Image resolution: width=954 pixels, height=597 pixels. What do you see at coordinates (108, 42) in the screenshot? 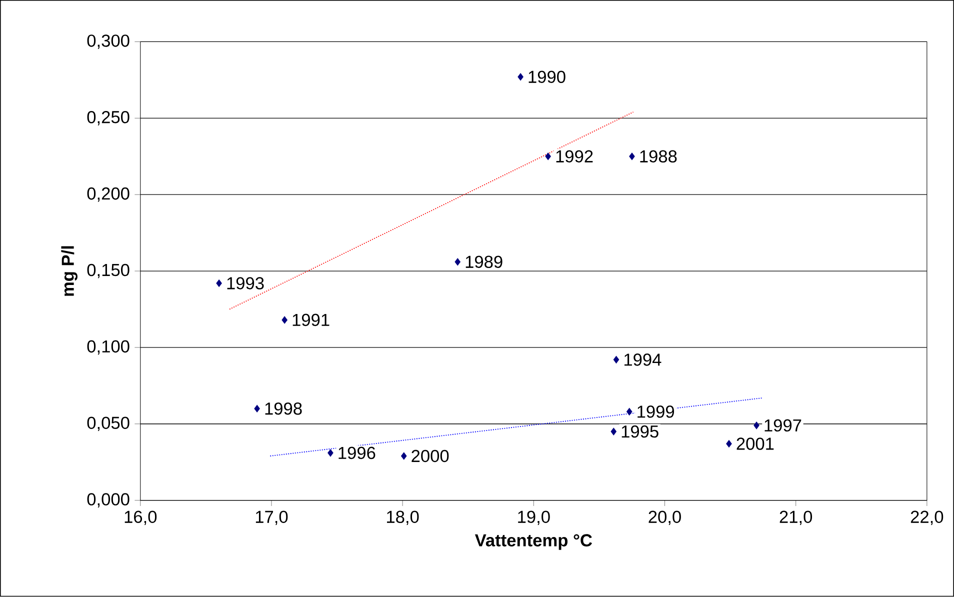
I see `y-tick-label: 0,300` at bounding box center [108, 42].